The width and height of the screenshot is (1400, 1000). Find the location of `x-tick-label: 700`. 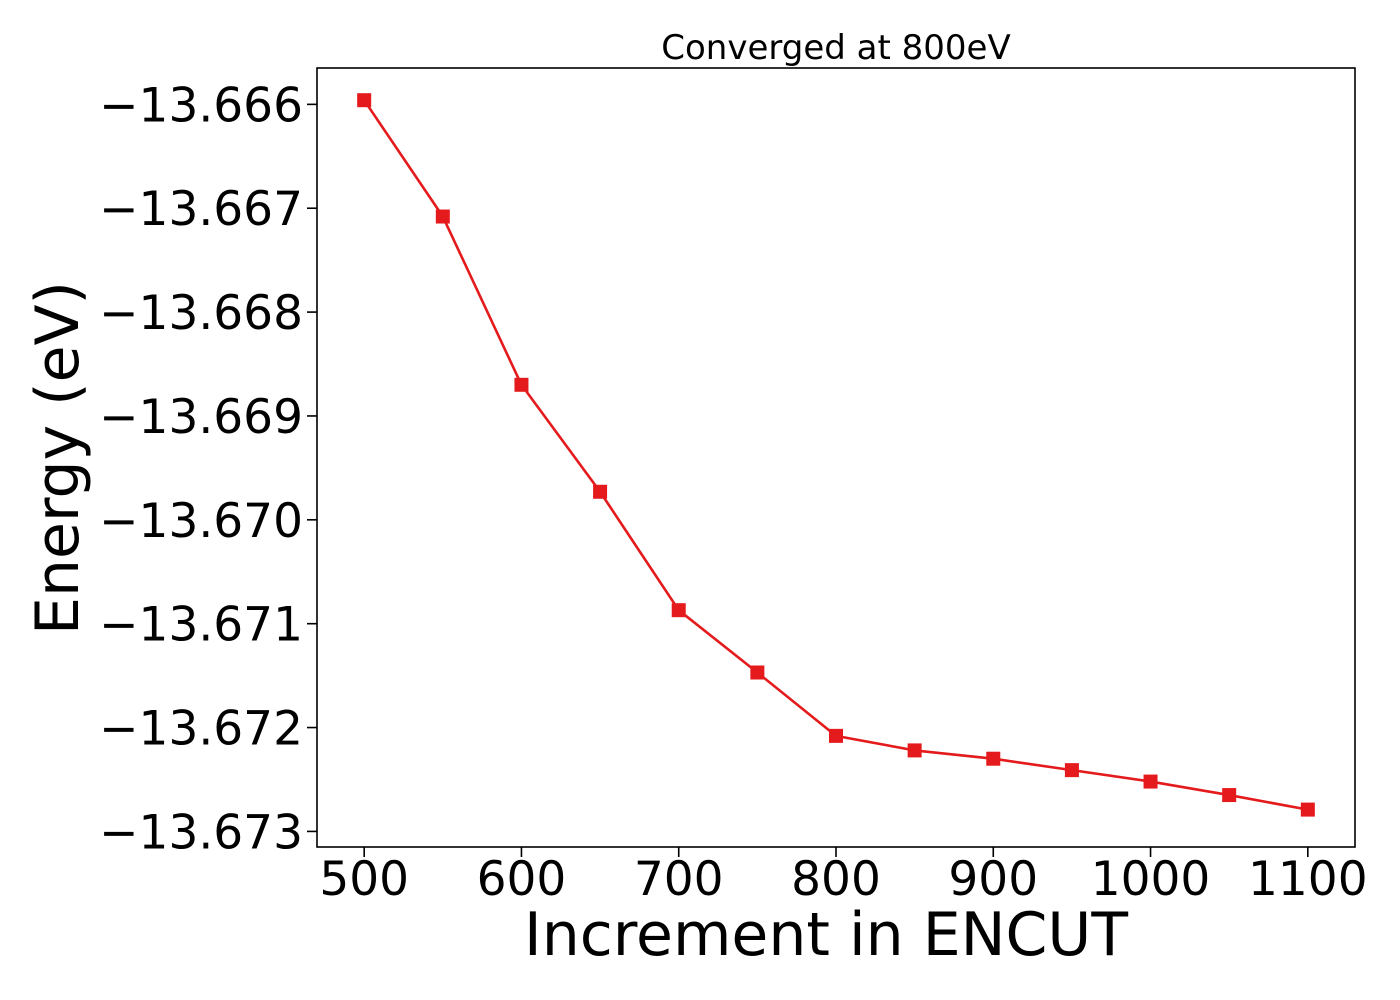

x-tick-label: 700 is located at coordinates (679, 879).